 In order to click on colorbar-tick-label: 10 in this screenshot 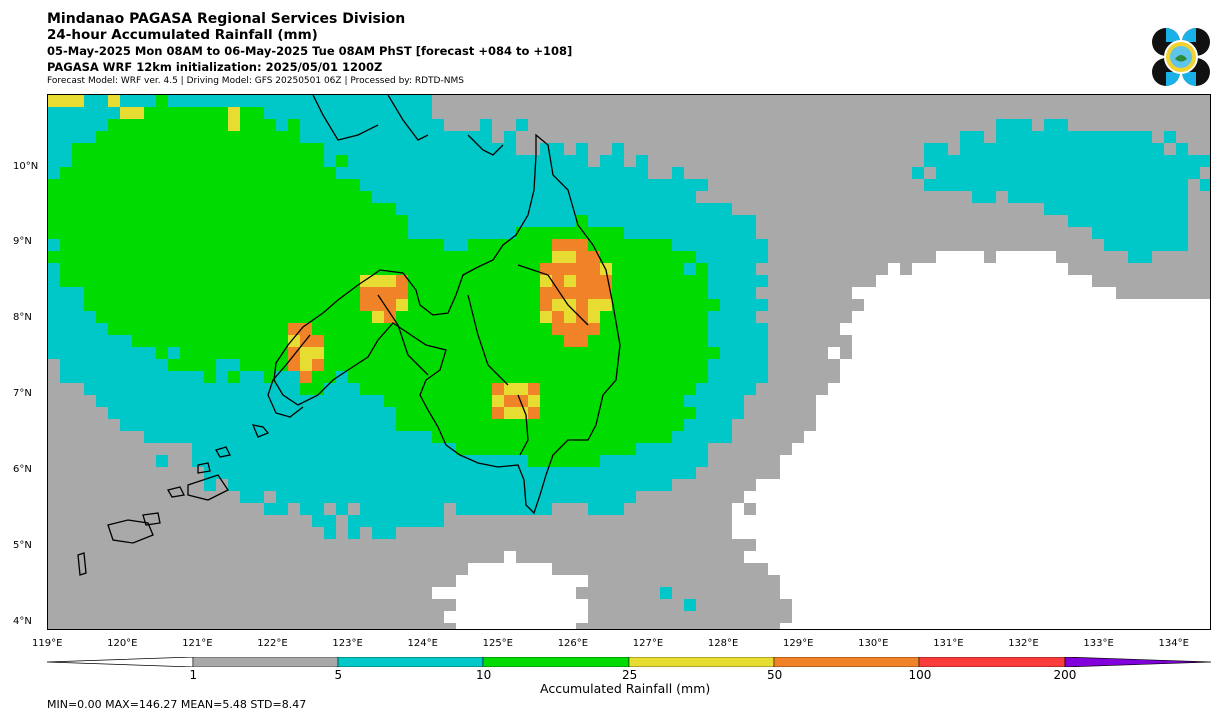, I will do `click(484, 675)`.